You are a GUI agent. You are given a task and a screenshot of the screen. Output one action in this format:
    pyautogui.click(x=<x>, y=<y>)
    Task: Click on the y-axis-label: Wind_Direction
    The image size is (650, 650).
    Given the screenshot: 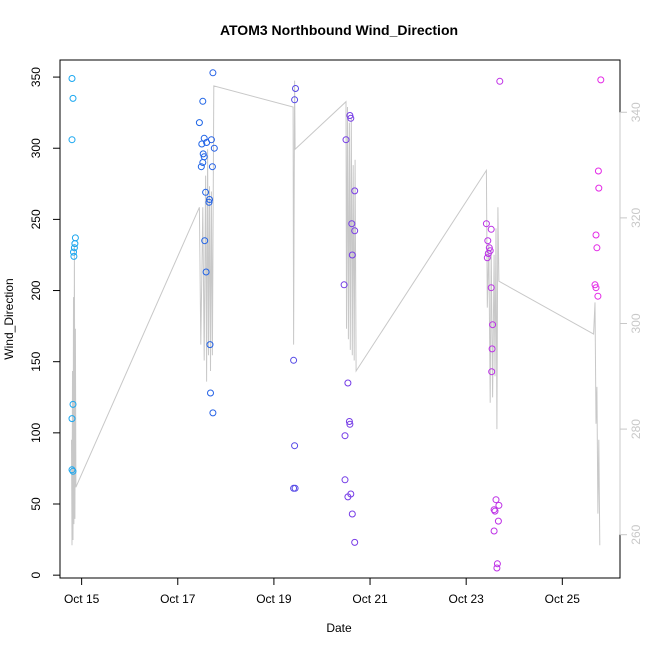 What is the action you would take?
    pyautogui.click(x=9, y=318)
    